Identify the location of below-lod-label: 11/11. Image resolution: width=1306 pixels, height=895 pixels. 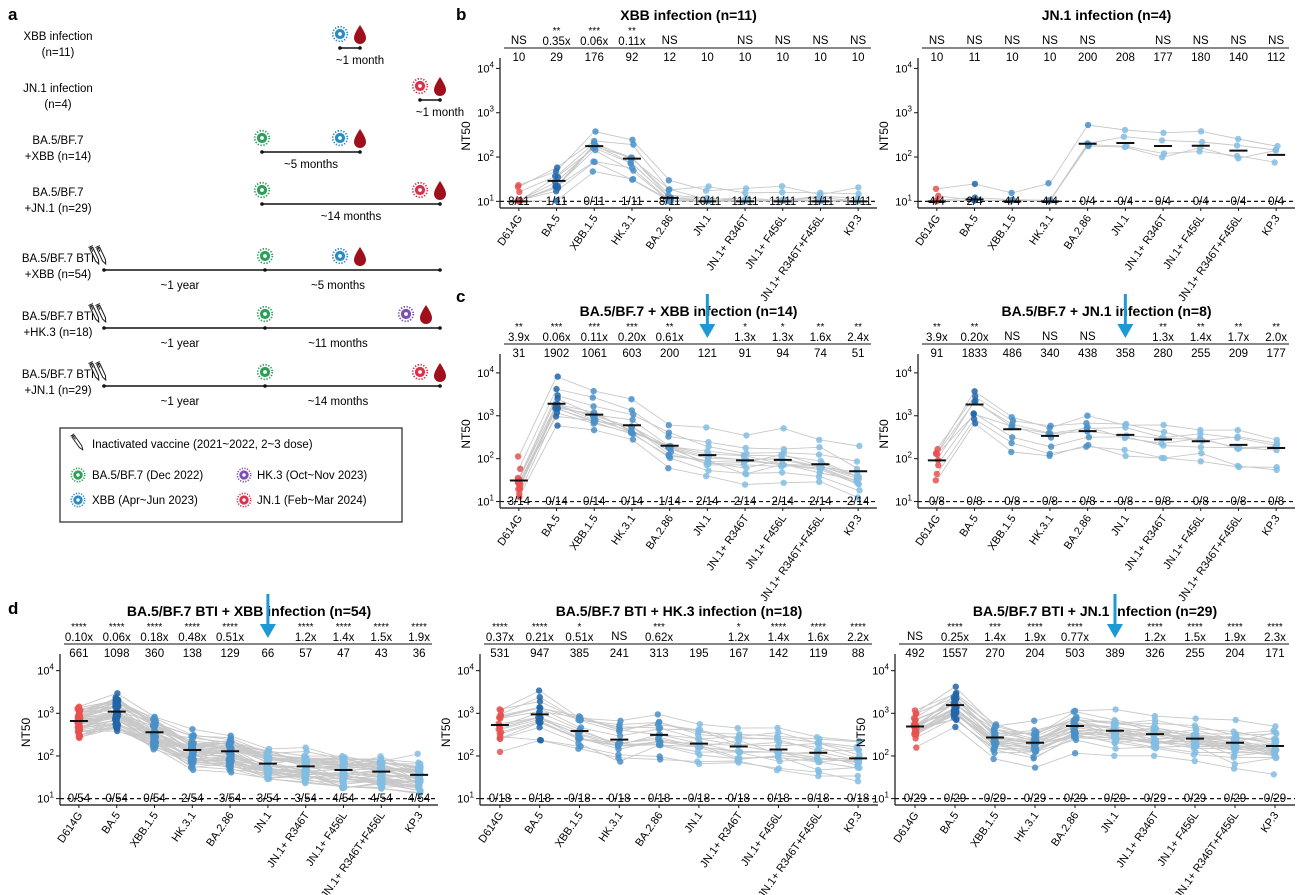
(820, 202).